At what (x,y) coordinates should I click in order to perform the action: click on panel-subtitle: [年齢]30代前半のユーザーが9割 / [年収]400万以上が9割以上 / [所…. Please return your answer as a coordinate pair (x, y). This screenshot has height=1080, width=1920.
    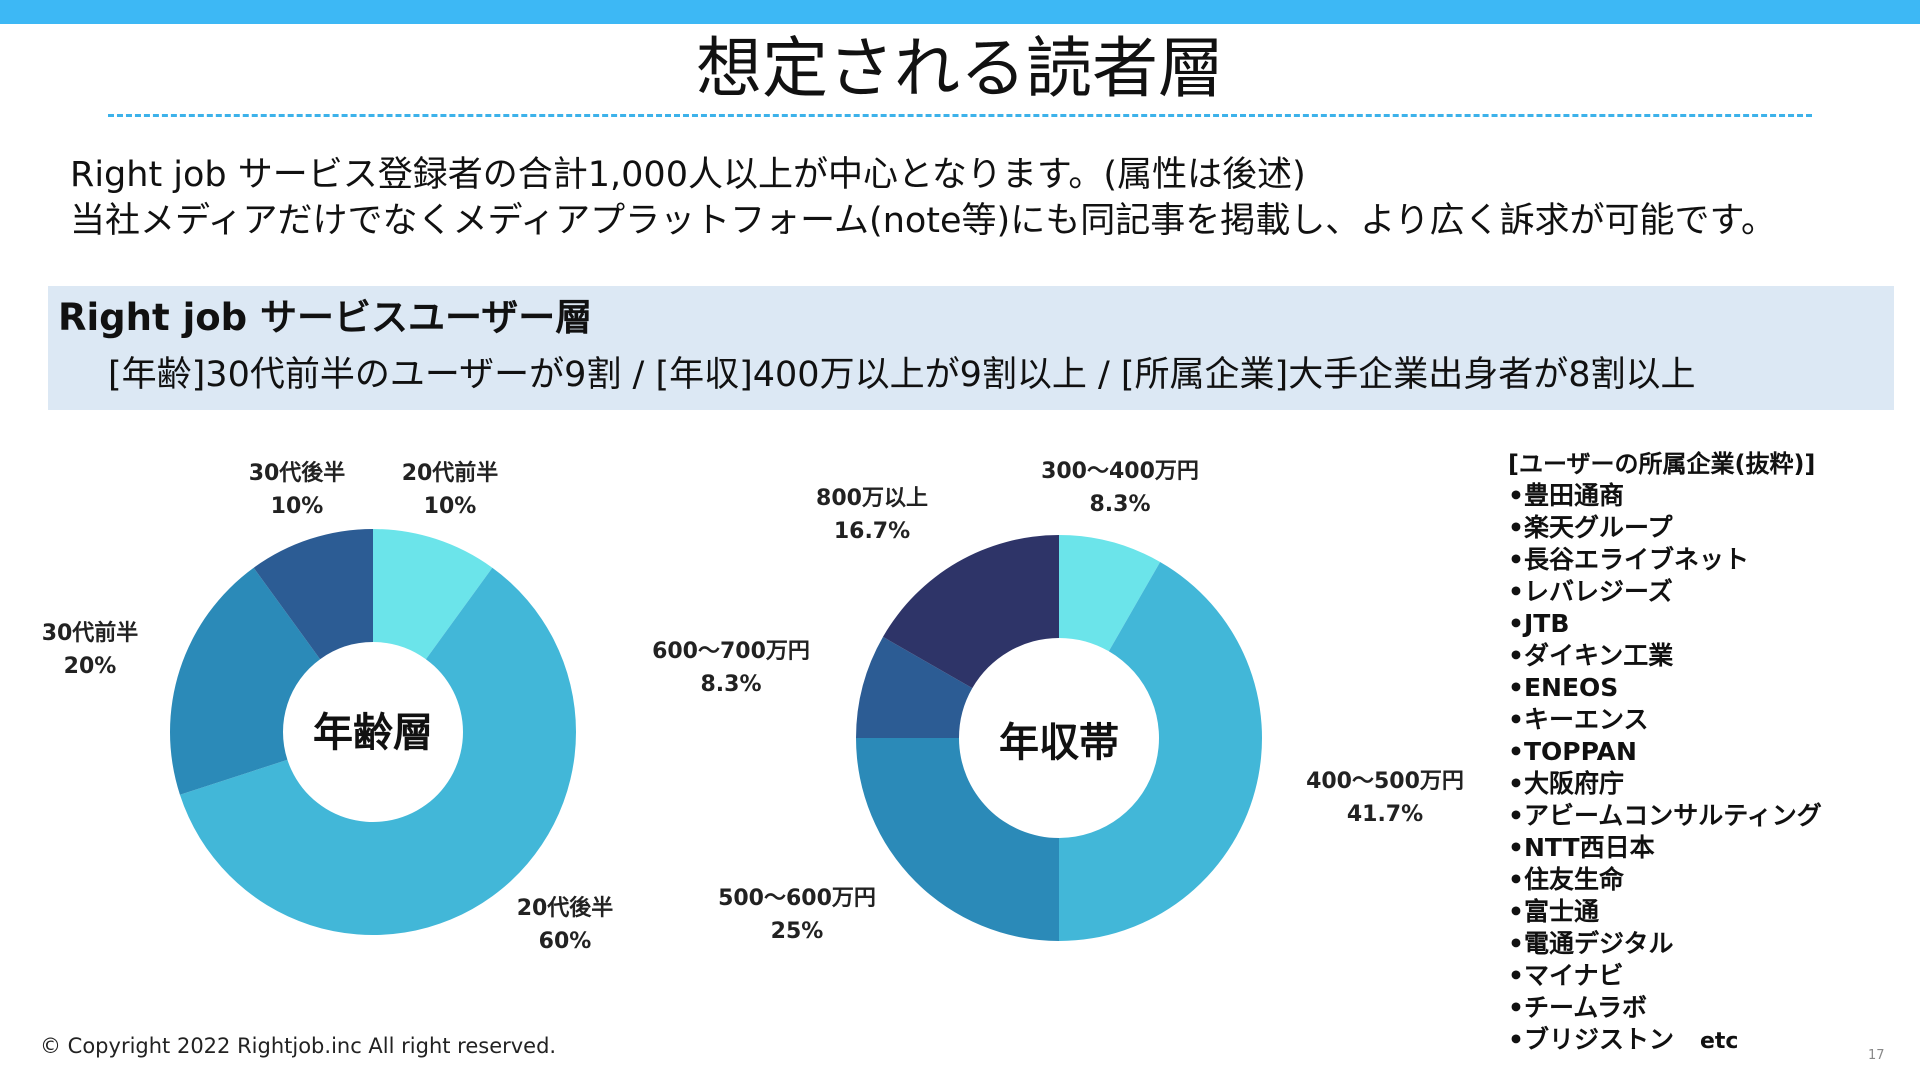
    Looking at the image, I should click on (902, 375).